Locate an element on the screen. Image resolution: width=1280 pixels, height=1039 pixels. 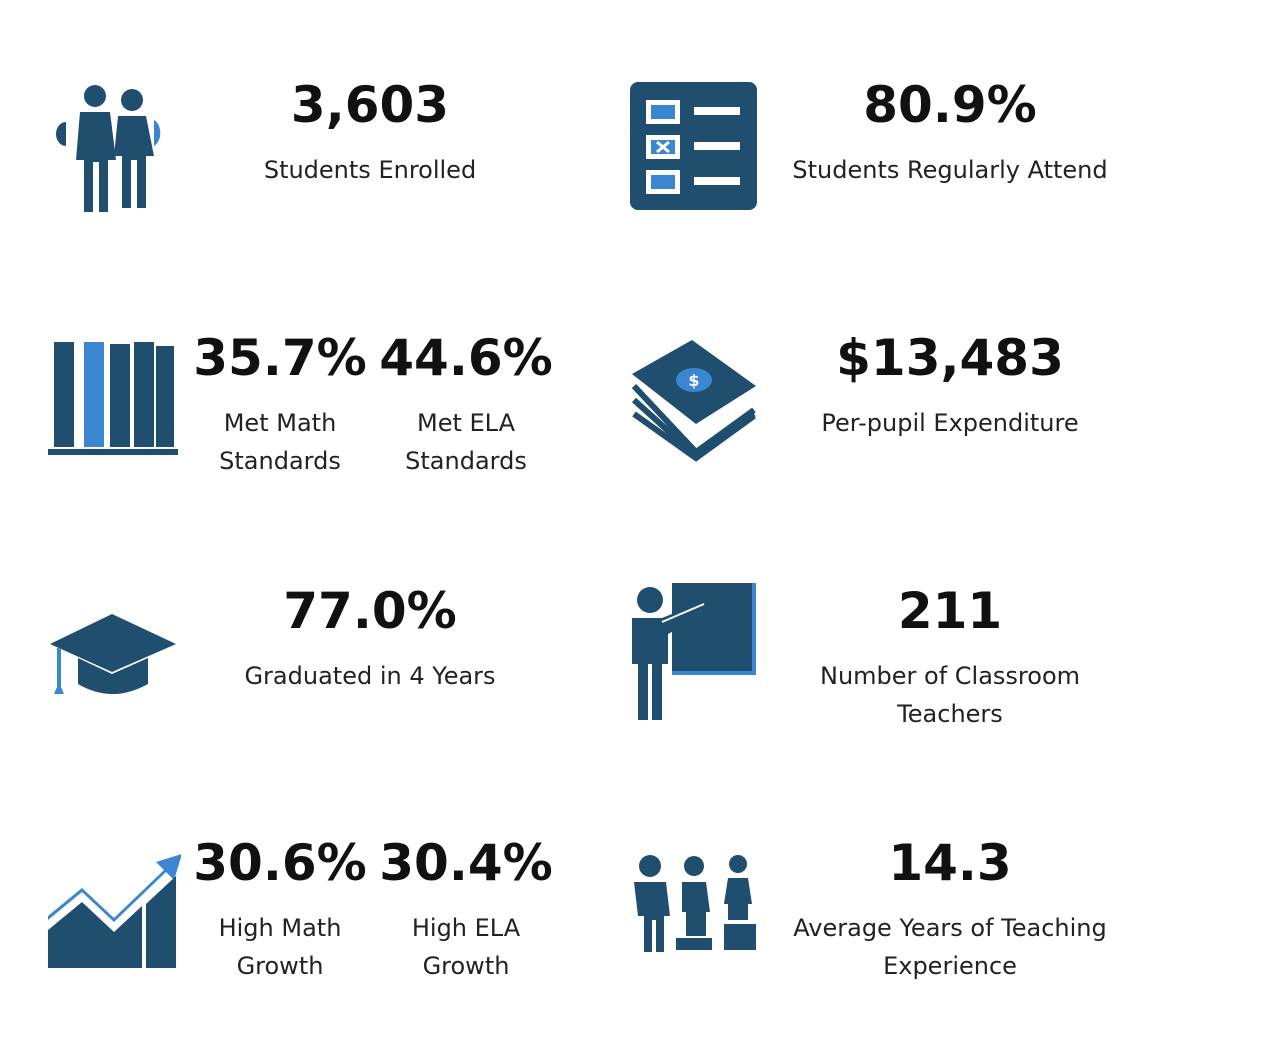
stat-label: Per-pupil Expenditure is located at coordinates (950, 423).